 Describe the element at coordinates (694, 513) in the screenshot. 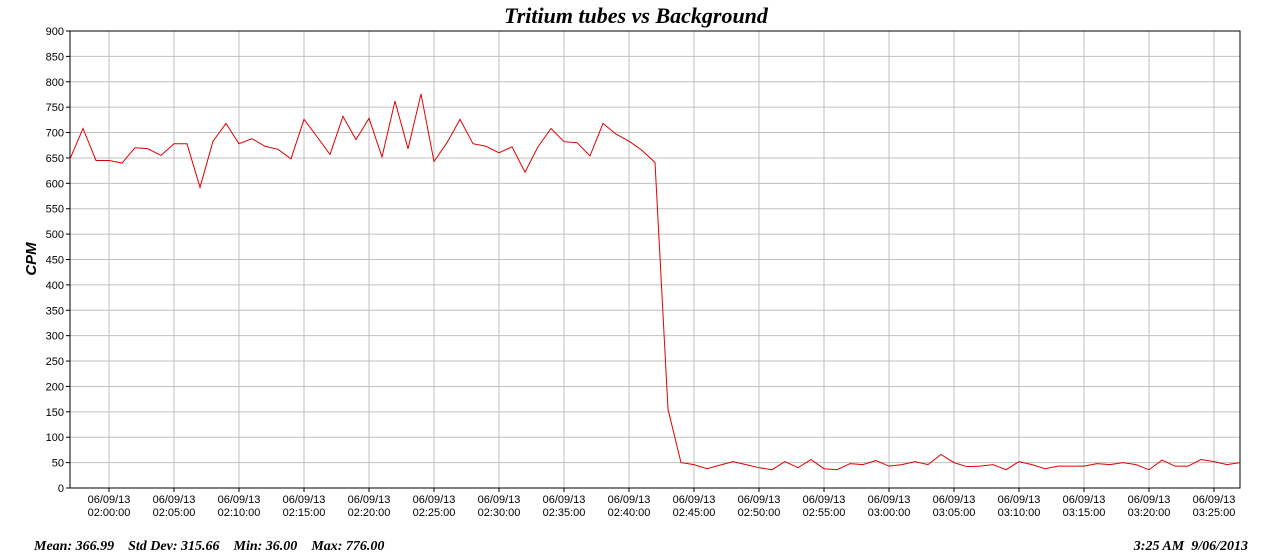

I see `x-tick-time-label: 02:45:00` at that location.